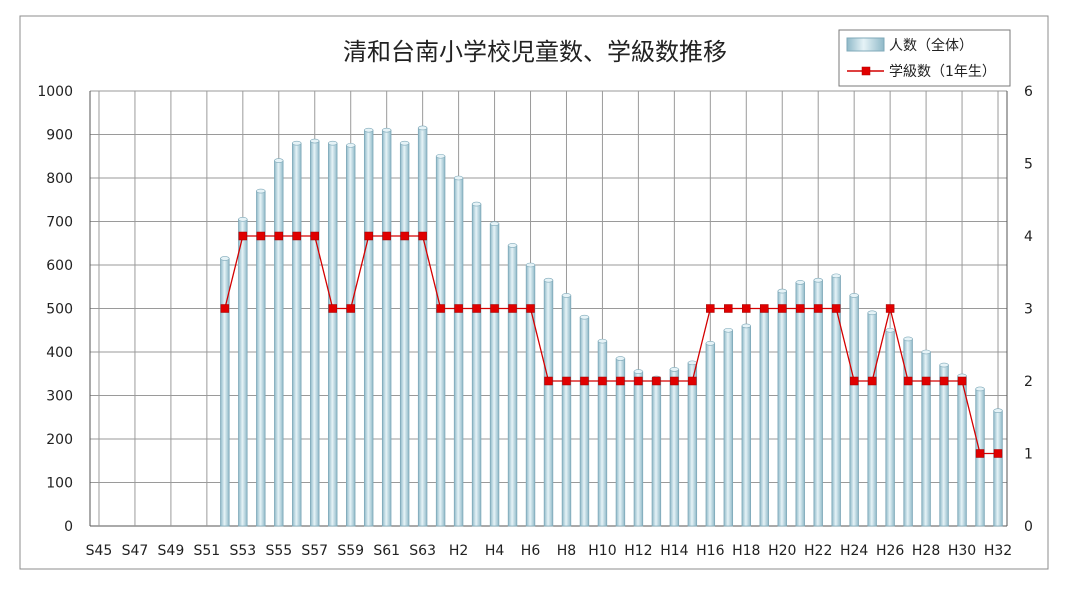 The width and height of the screenshot is (1076, 593). I want to click on legend-line-marker, so click(866, 71).